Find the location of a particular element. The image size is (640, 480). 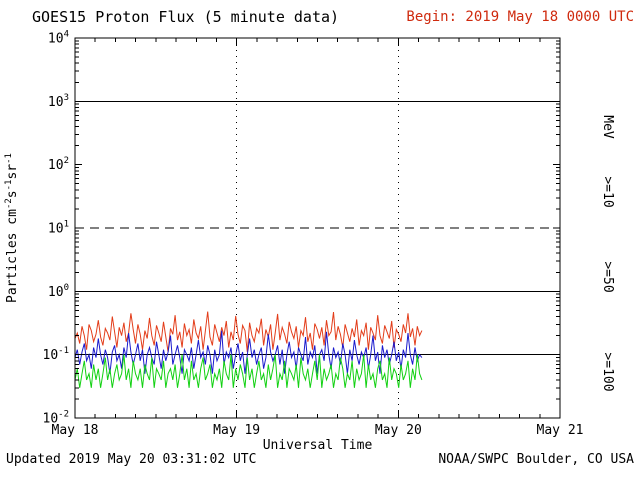

y-tick-label-1e3: 10³ is located at coordinates (58, 101).